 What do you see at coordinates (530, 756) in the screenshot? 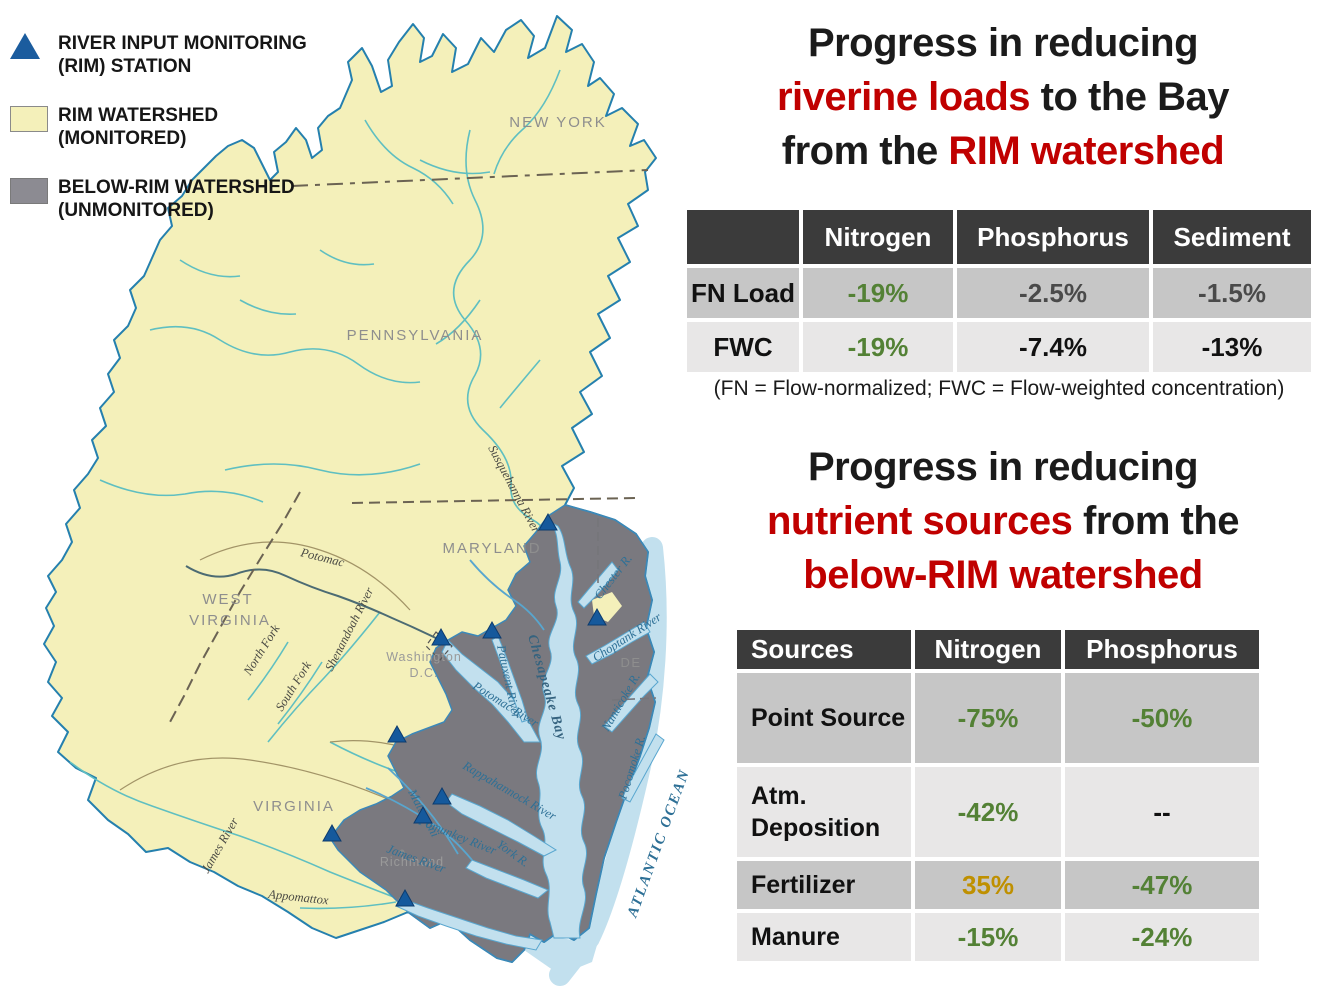
I see `tidal-tributaries` at bounding box center [530, 756].